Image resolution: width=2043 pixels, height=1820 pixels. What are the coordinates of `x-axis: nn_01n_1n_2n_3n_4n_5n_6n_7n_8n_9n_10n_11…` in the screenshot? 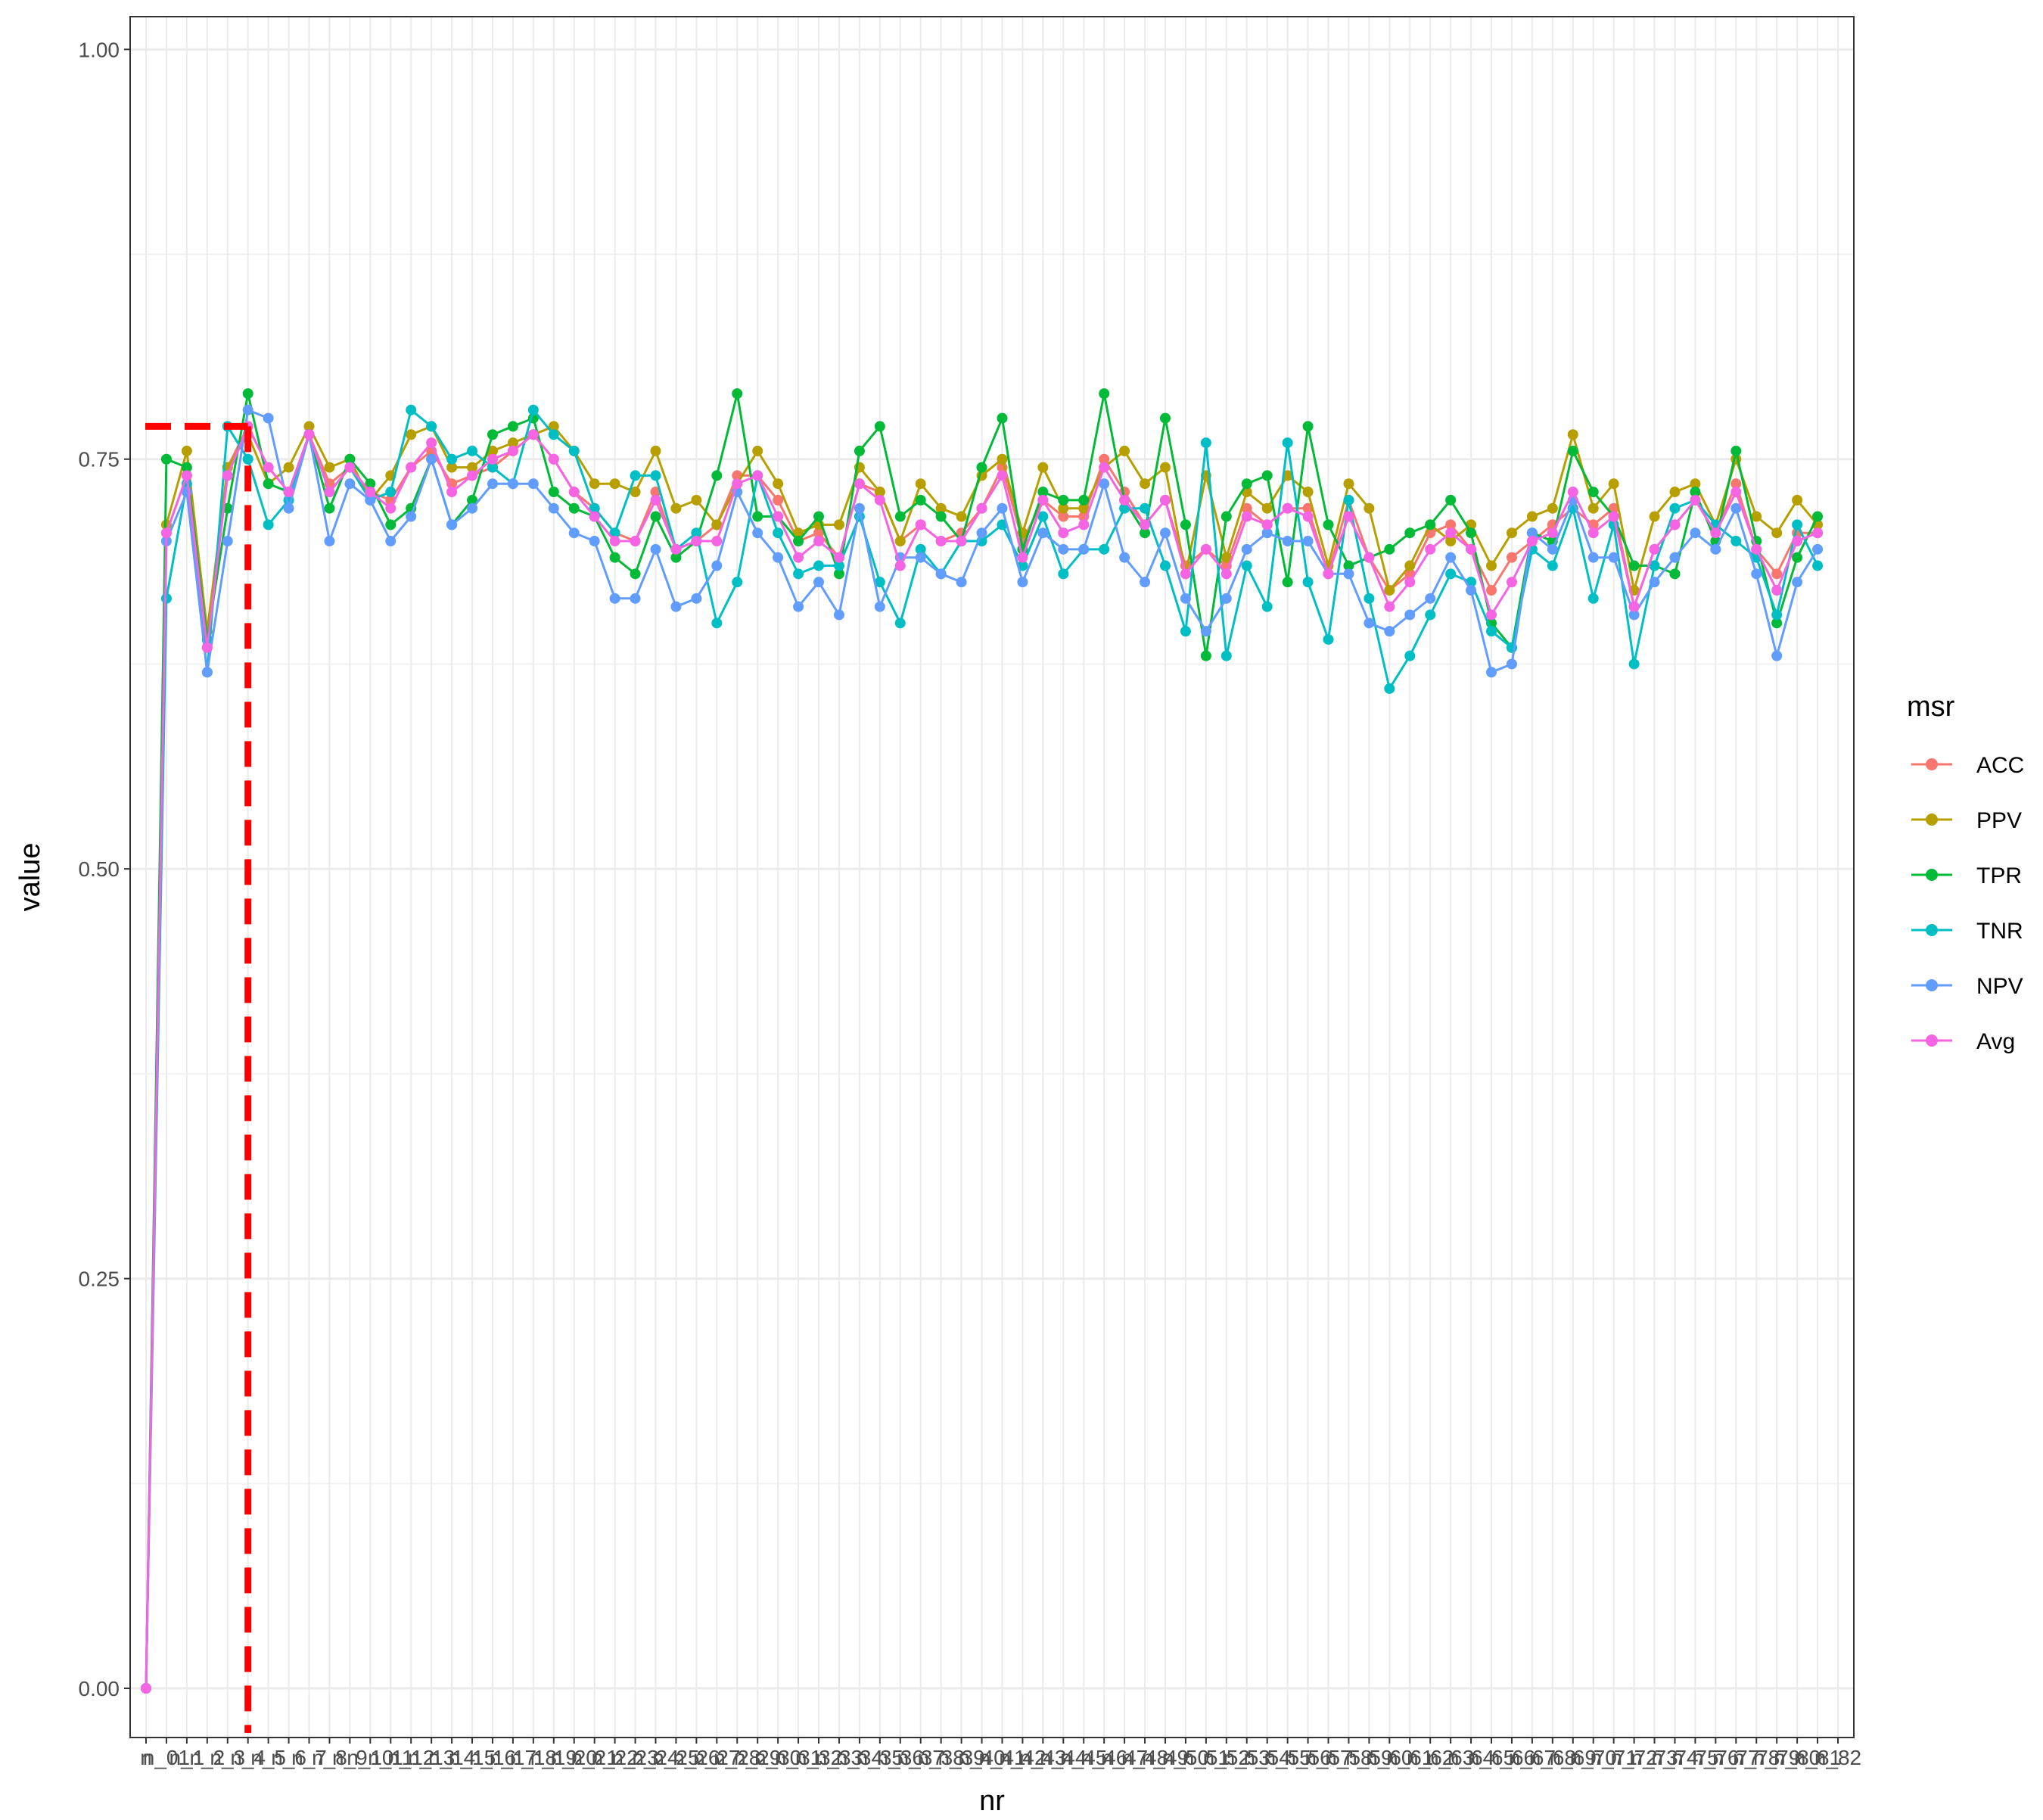 It's located at (1001, 1753).